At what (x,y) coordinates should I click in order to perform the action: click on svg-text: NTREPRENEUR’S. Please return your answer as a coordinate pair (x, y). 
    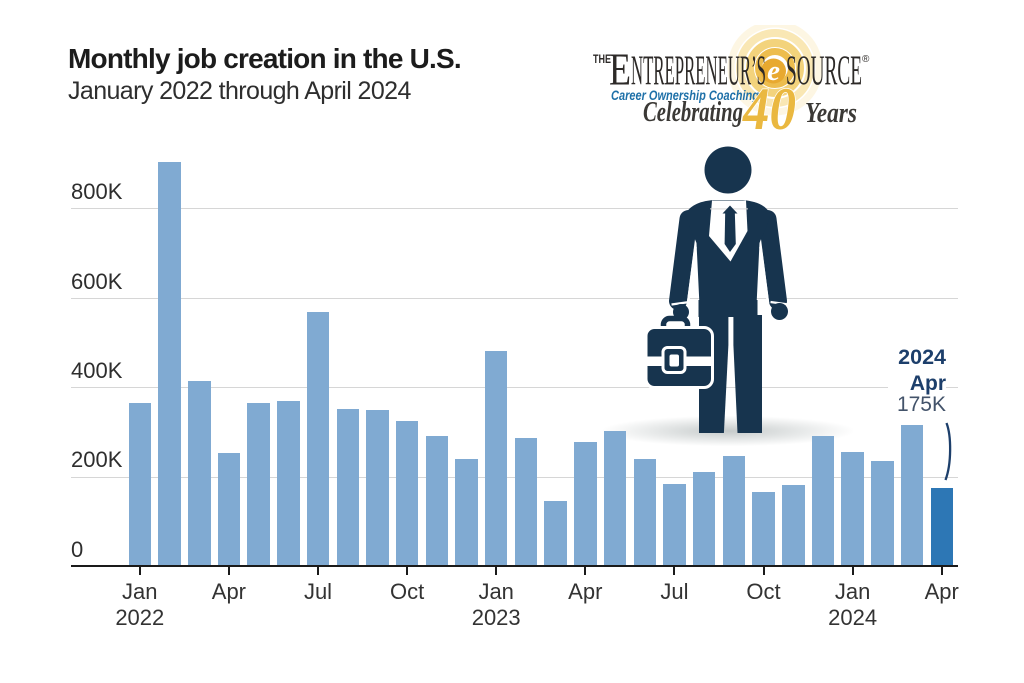
    Looking at the image, I should click on (698, 72).